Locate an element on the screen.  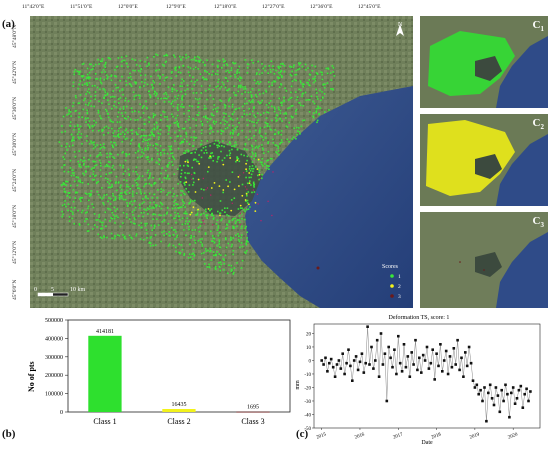
bar-category-label: Class 1 is located at coordinates (104, 421).